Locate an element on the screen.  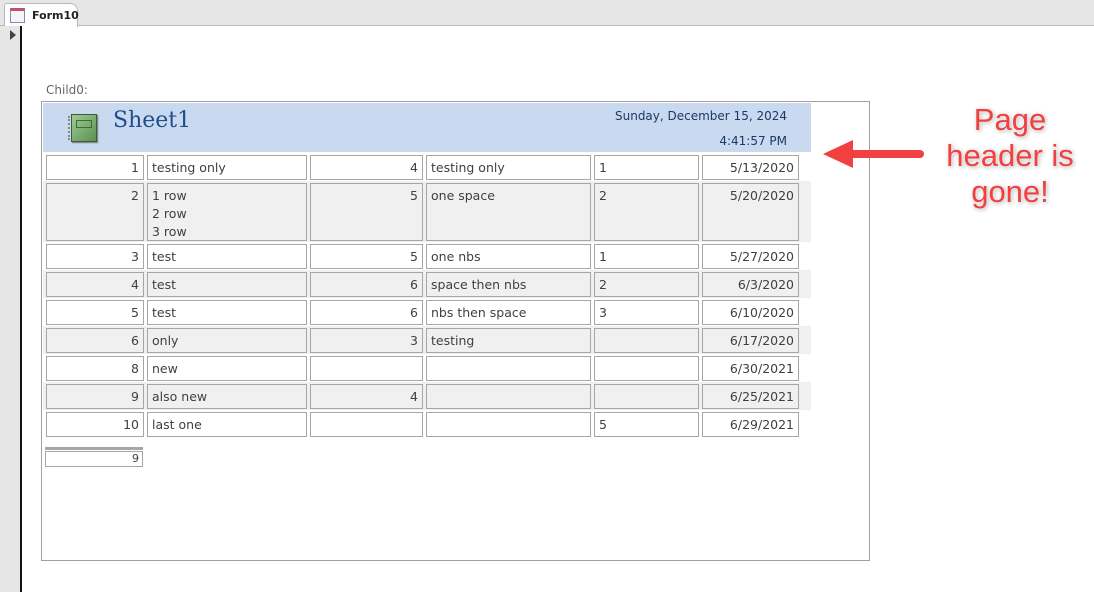
record-count: 9 is located at coordinates (94, 459).